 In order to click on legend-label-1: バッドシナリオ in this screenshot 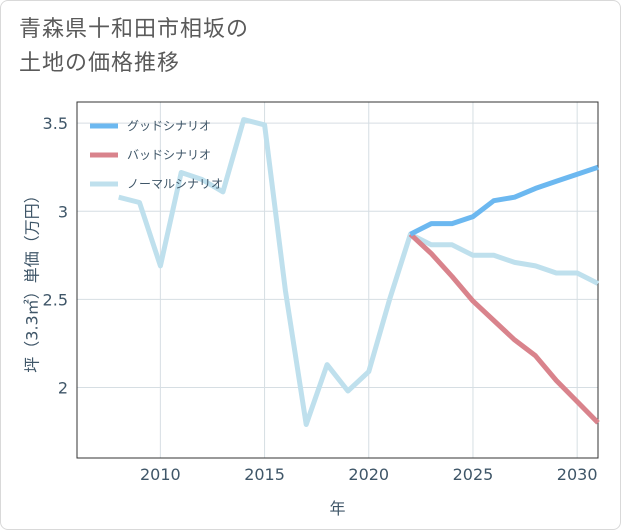, I will do `click(169, 155)`.